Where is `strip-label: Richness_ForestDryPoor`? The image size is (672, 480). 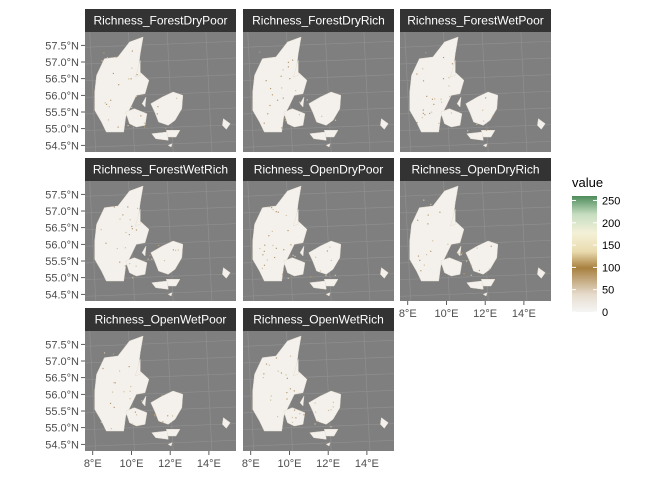 strip-label: Richness_ForestDryPoor is located at coordinates (160, 21).